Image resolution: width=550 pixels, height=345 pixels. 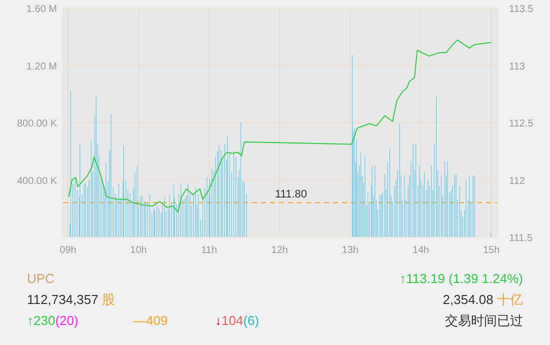 What do you see at coordinates (209, 250) in the screenshot?
I see `x-tick-label: 11h` at bounding box center [209, 250].